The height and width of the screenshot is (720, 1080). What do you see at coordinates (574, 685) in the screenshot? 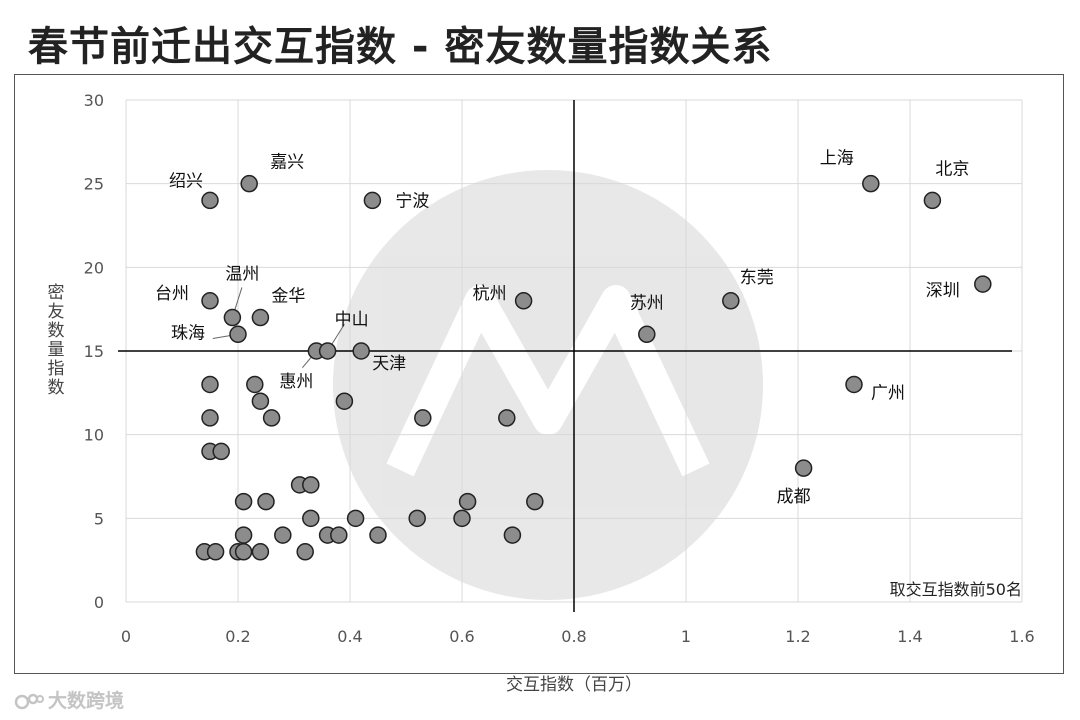
I see `x-axis-title: 交互指数（百万）` at bounding box center [574, 685].